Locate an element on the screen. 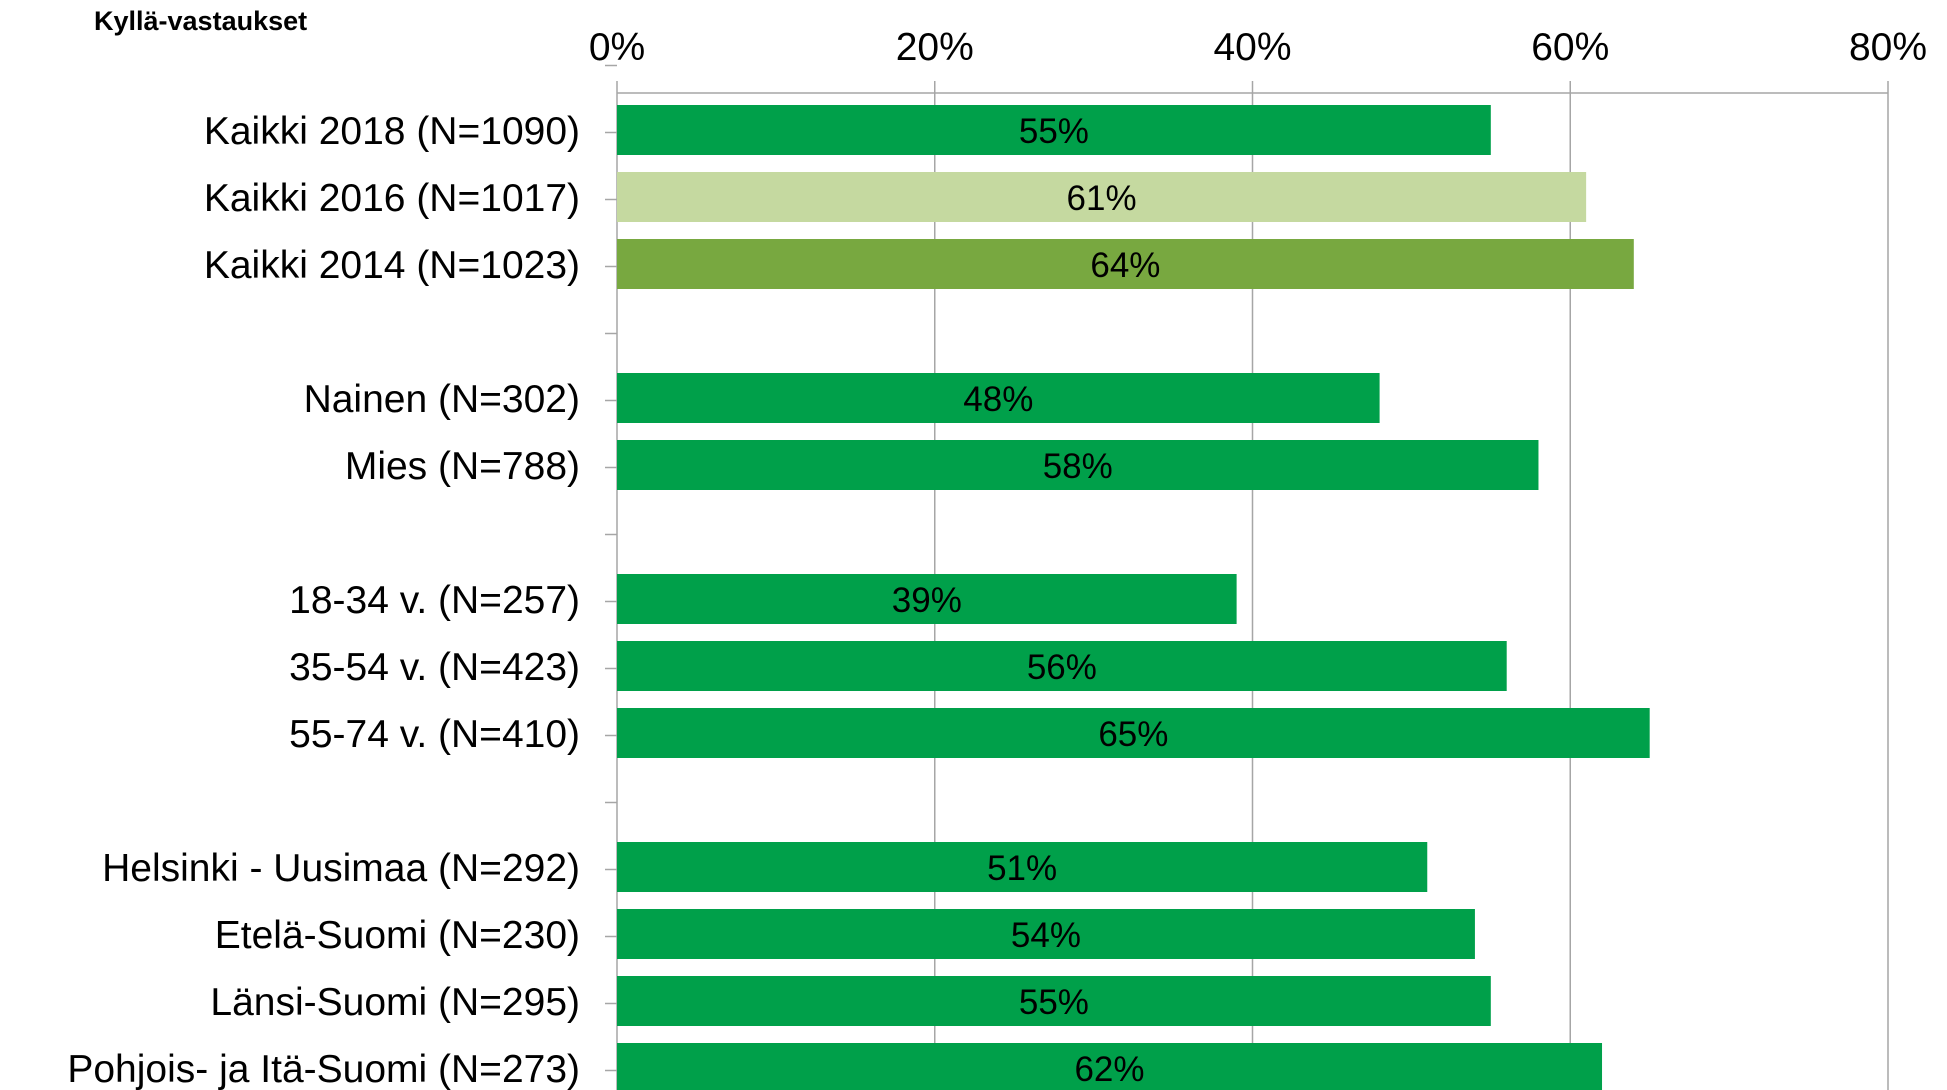 Image resolution: width=1947 pixels, height=1090 pixels. category-label: Etelä-Suomi (N=230) is located at coordinates (397, 935).